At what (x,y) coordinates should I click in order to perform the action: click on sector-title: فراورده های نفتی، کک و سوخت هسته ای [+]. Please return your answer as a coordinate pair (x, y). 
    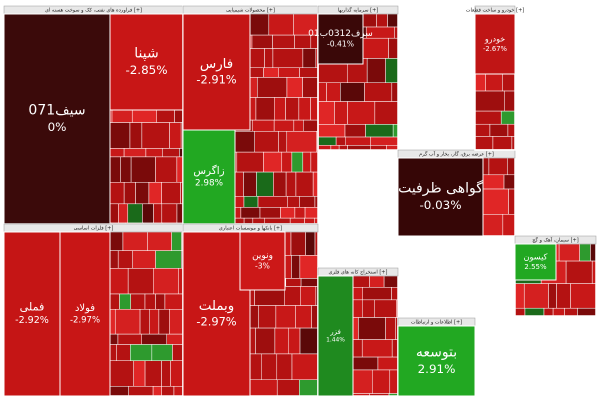
    Looking at the image, I should click on (93, 11).